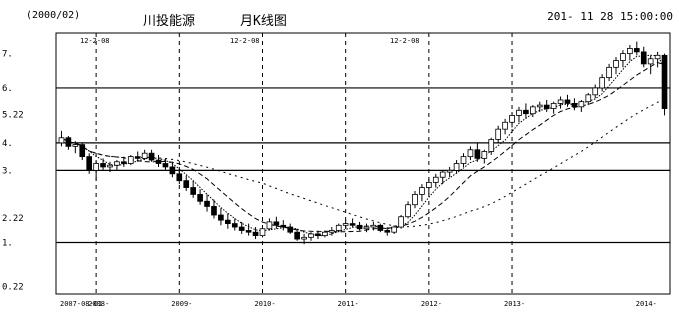 This screenshot has width=679, height=322. I want to click on y-tick-label: 6., so click(7, 89).